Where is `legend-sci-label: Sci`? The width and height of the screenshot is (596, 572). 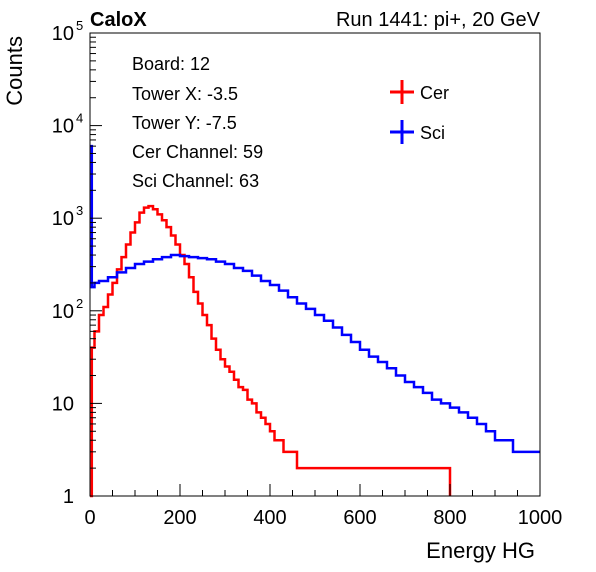
legend-sci-label: Sci is located at coordinates (432, 133).